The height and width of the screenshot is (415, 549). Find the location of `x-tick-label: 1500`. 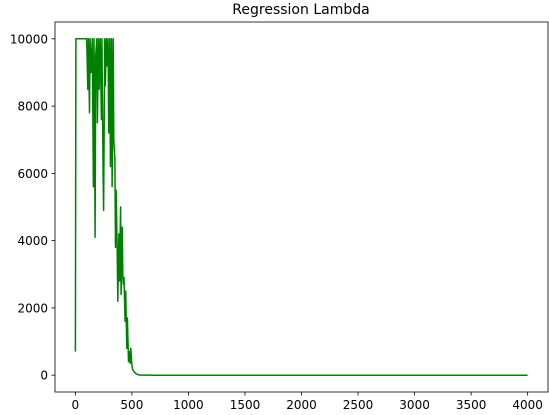

x-tick-label: 1500 is located at coordinates (245, 405).